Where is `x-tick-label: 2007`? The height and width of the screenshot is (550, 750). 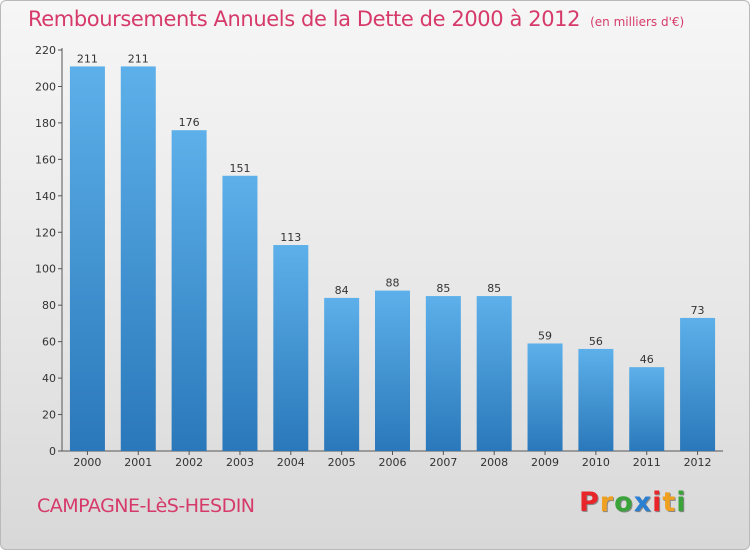
x-tick-label: 2007 is located at coordinates (443, 462).